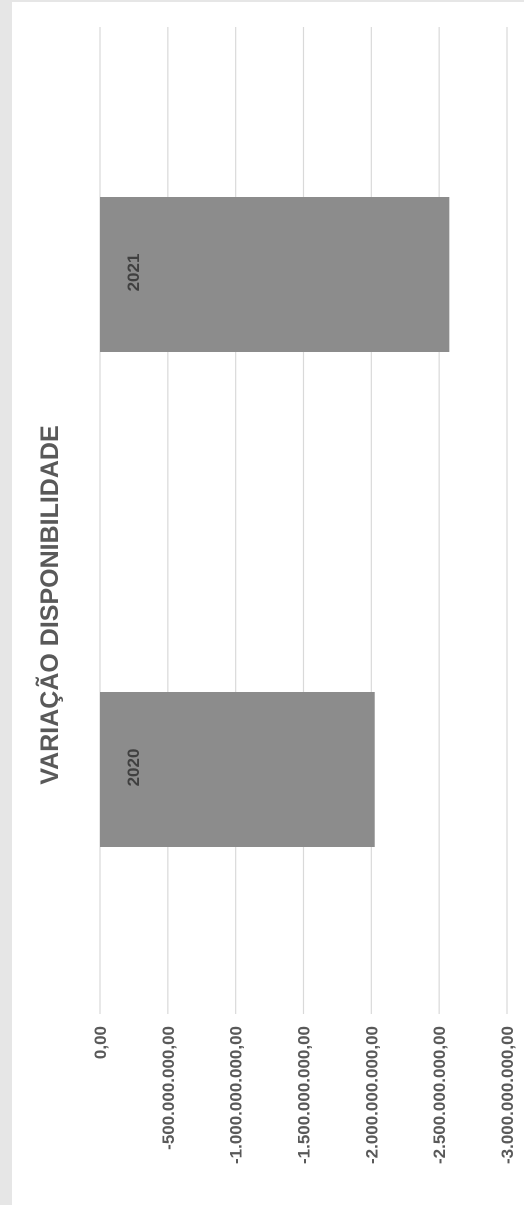 The width and height of the screenshot is (524, 1205). What do you see at coordinates (439, 1095) in the screenshot?
I see `tick-label-5: -2.500.000.000,00` at bounding box center [439, 1095].